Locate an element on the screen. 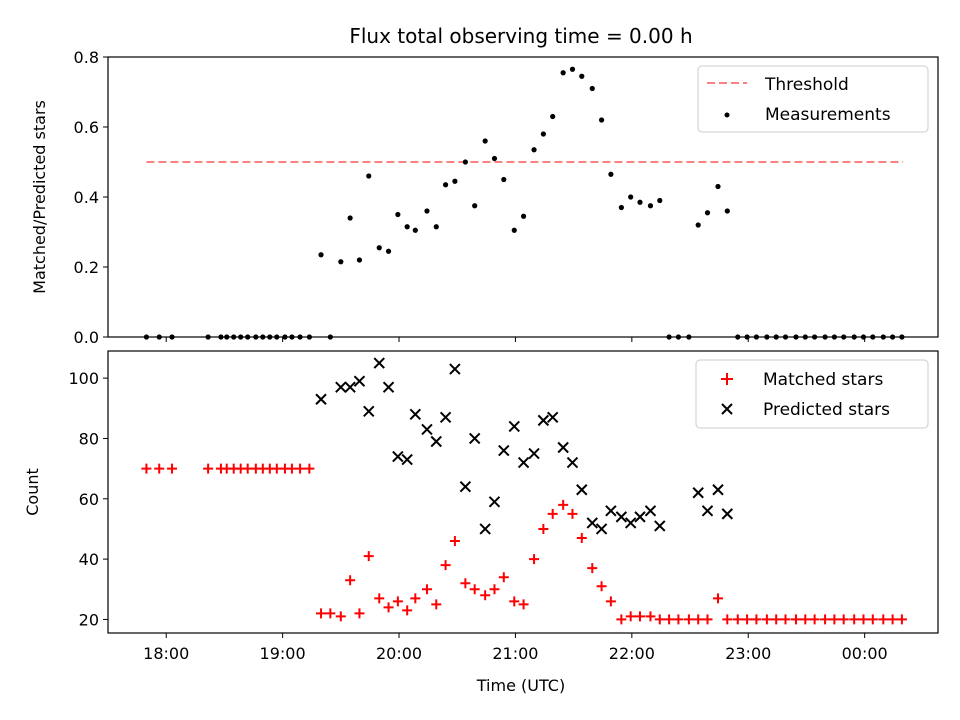  predicted-legend-label: Predicted stars is located at coordinates (826, 410).